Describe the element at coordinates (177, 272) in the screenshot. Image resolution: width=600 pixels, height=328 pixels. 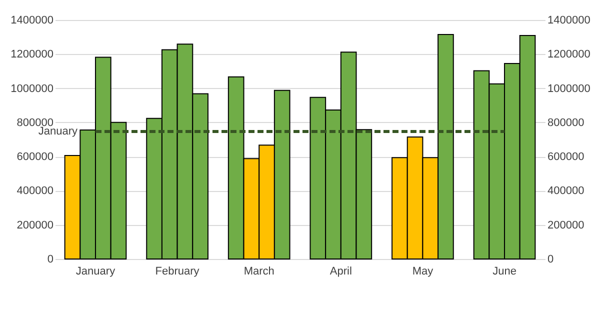
I see `x-tick-label: February` at that location.